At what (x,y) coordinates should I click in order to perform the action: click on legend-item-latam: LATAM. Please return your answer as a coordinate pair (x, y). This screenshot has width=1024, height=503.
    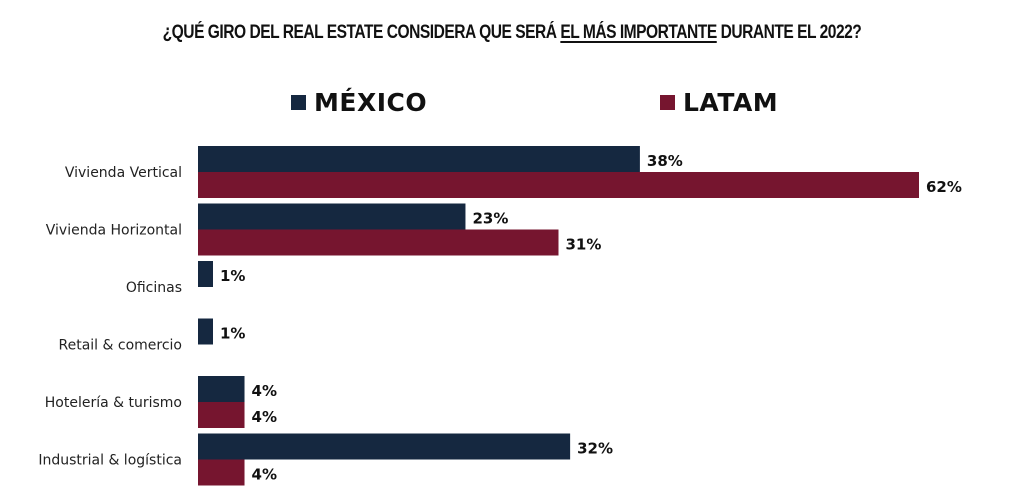
    Looking at the image, I should click on (719, 102).